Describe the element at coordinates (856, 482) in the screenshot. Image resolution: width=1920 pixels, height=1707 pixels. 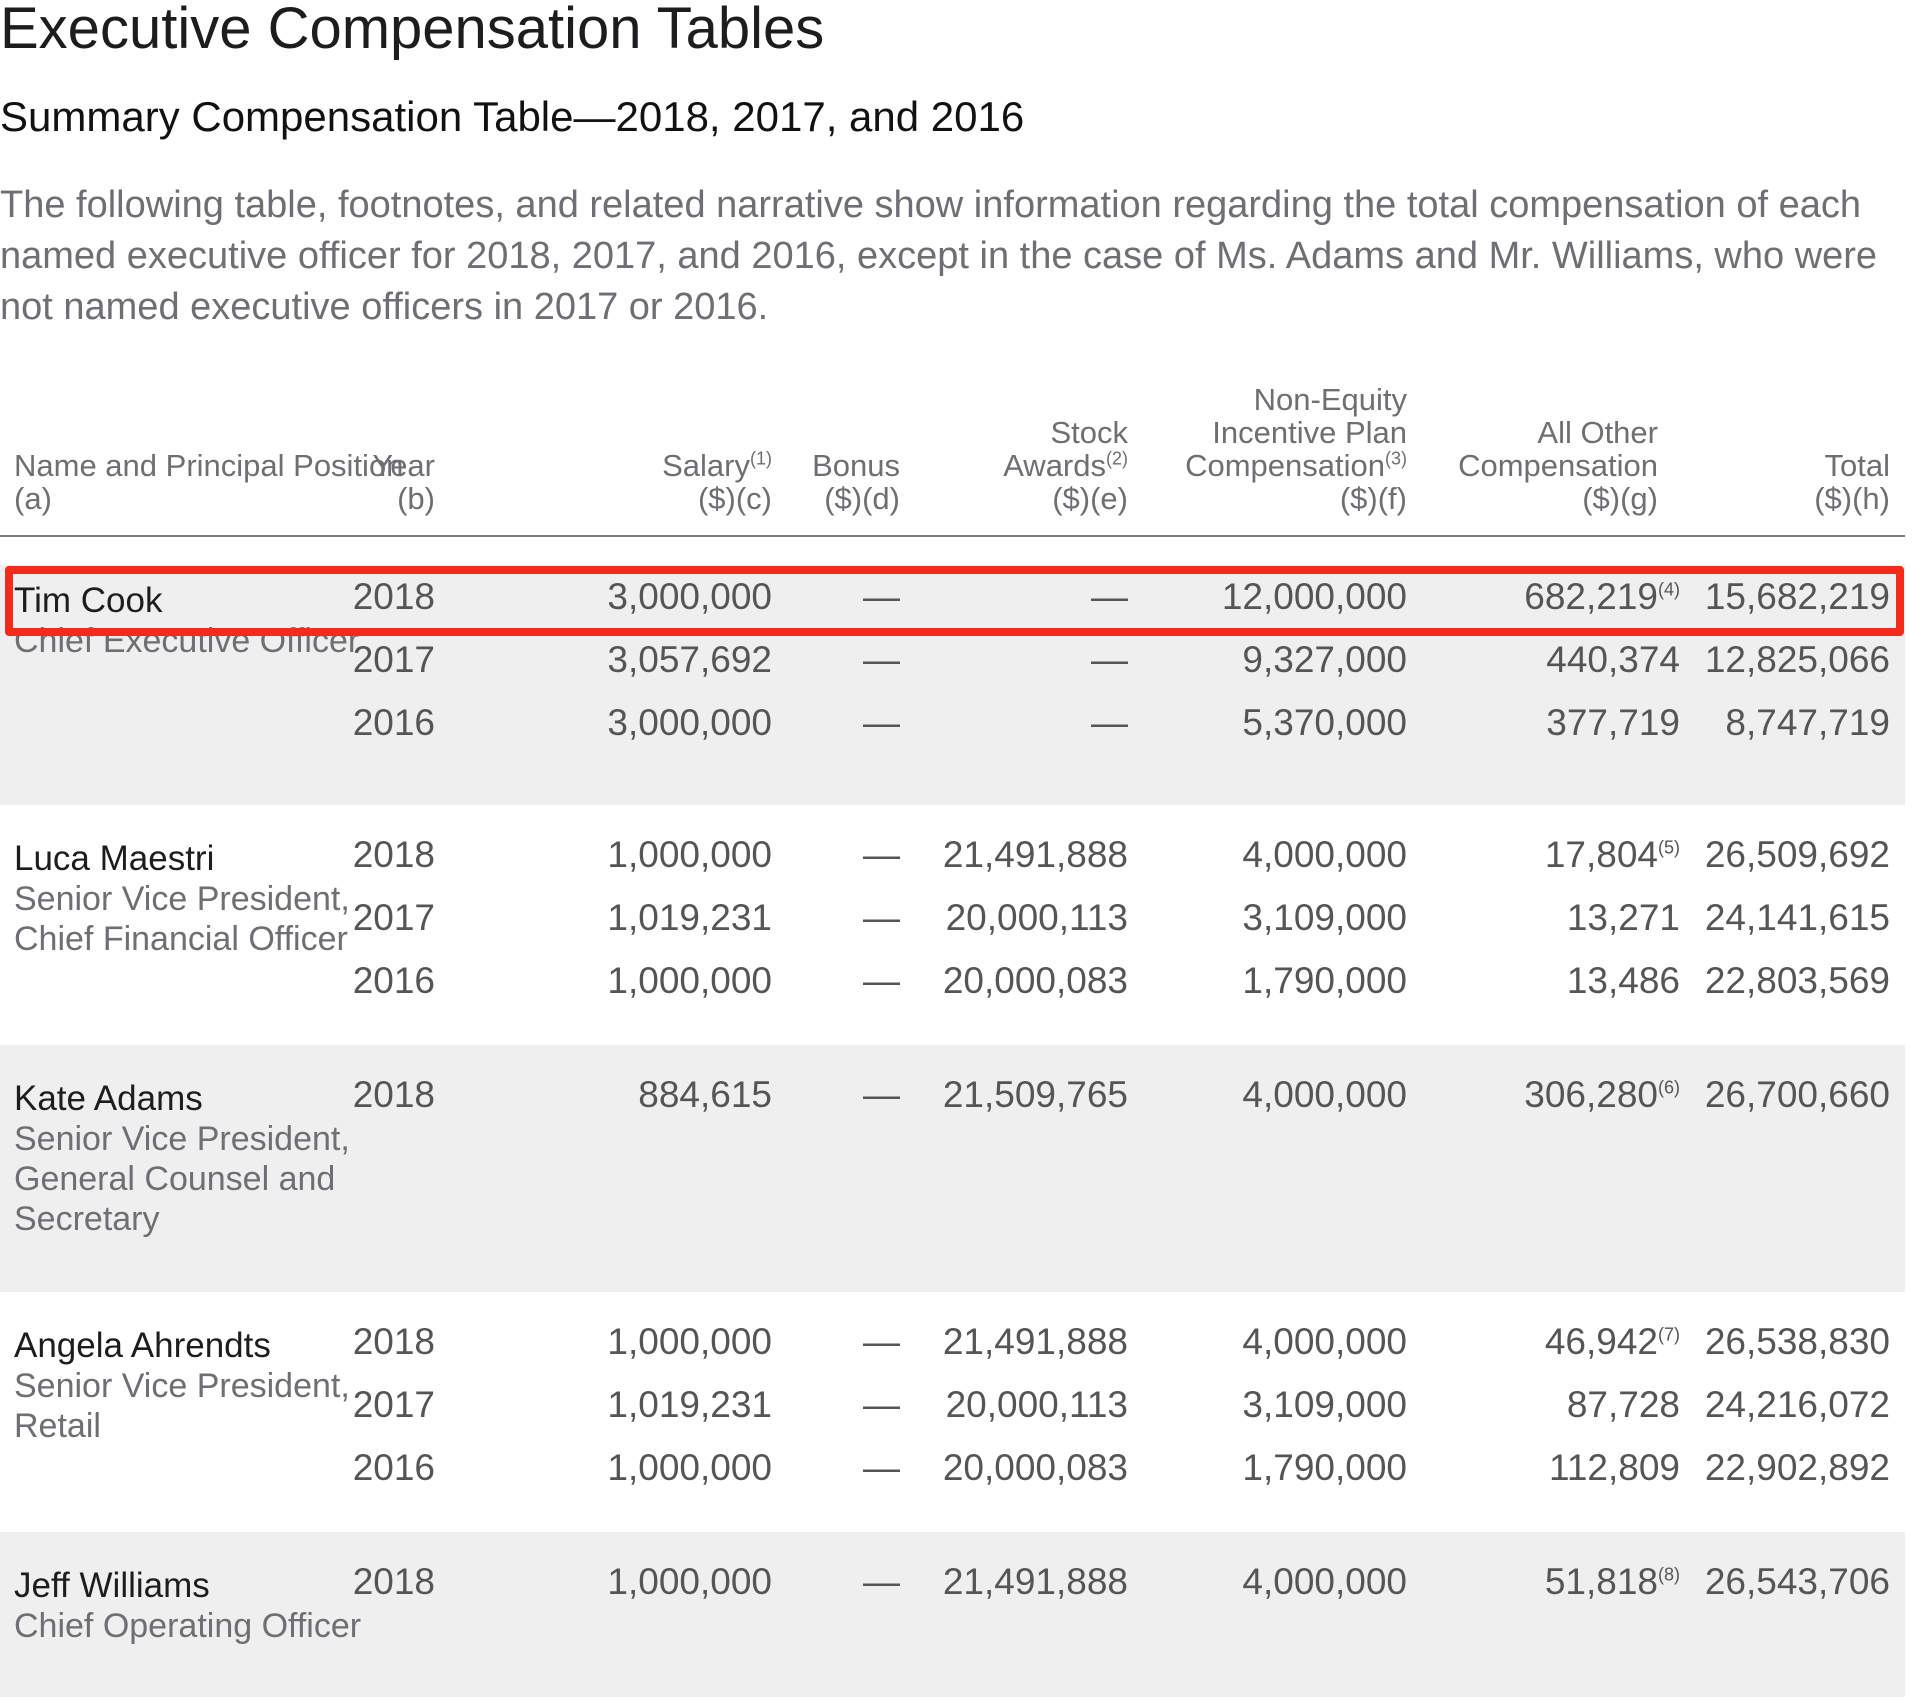
I see `col-header-bonus: Bonus ($)(d)` at that location.